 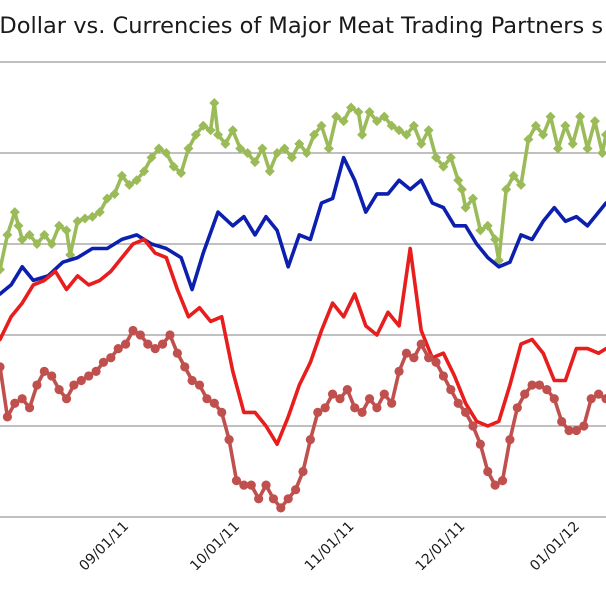 What do you see at coordinates (441, 547) in the screenshot?
I see `x-tick-label: 12/01/11` at bounding box center [441, 547].